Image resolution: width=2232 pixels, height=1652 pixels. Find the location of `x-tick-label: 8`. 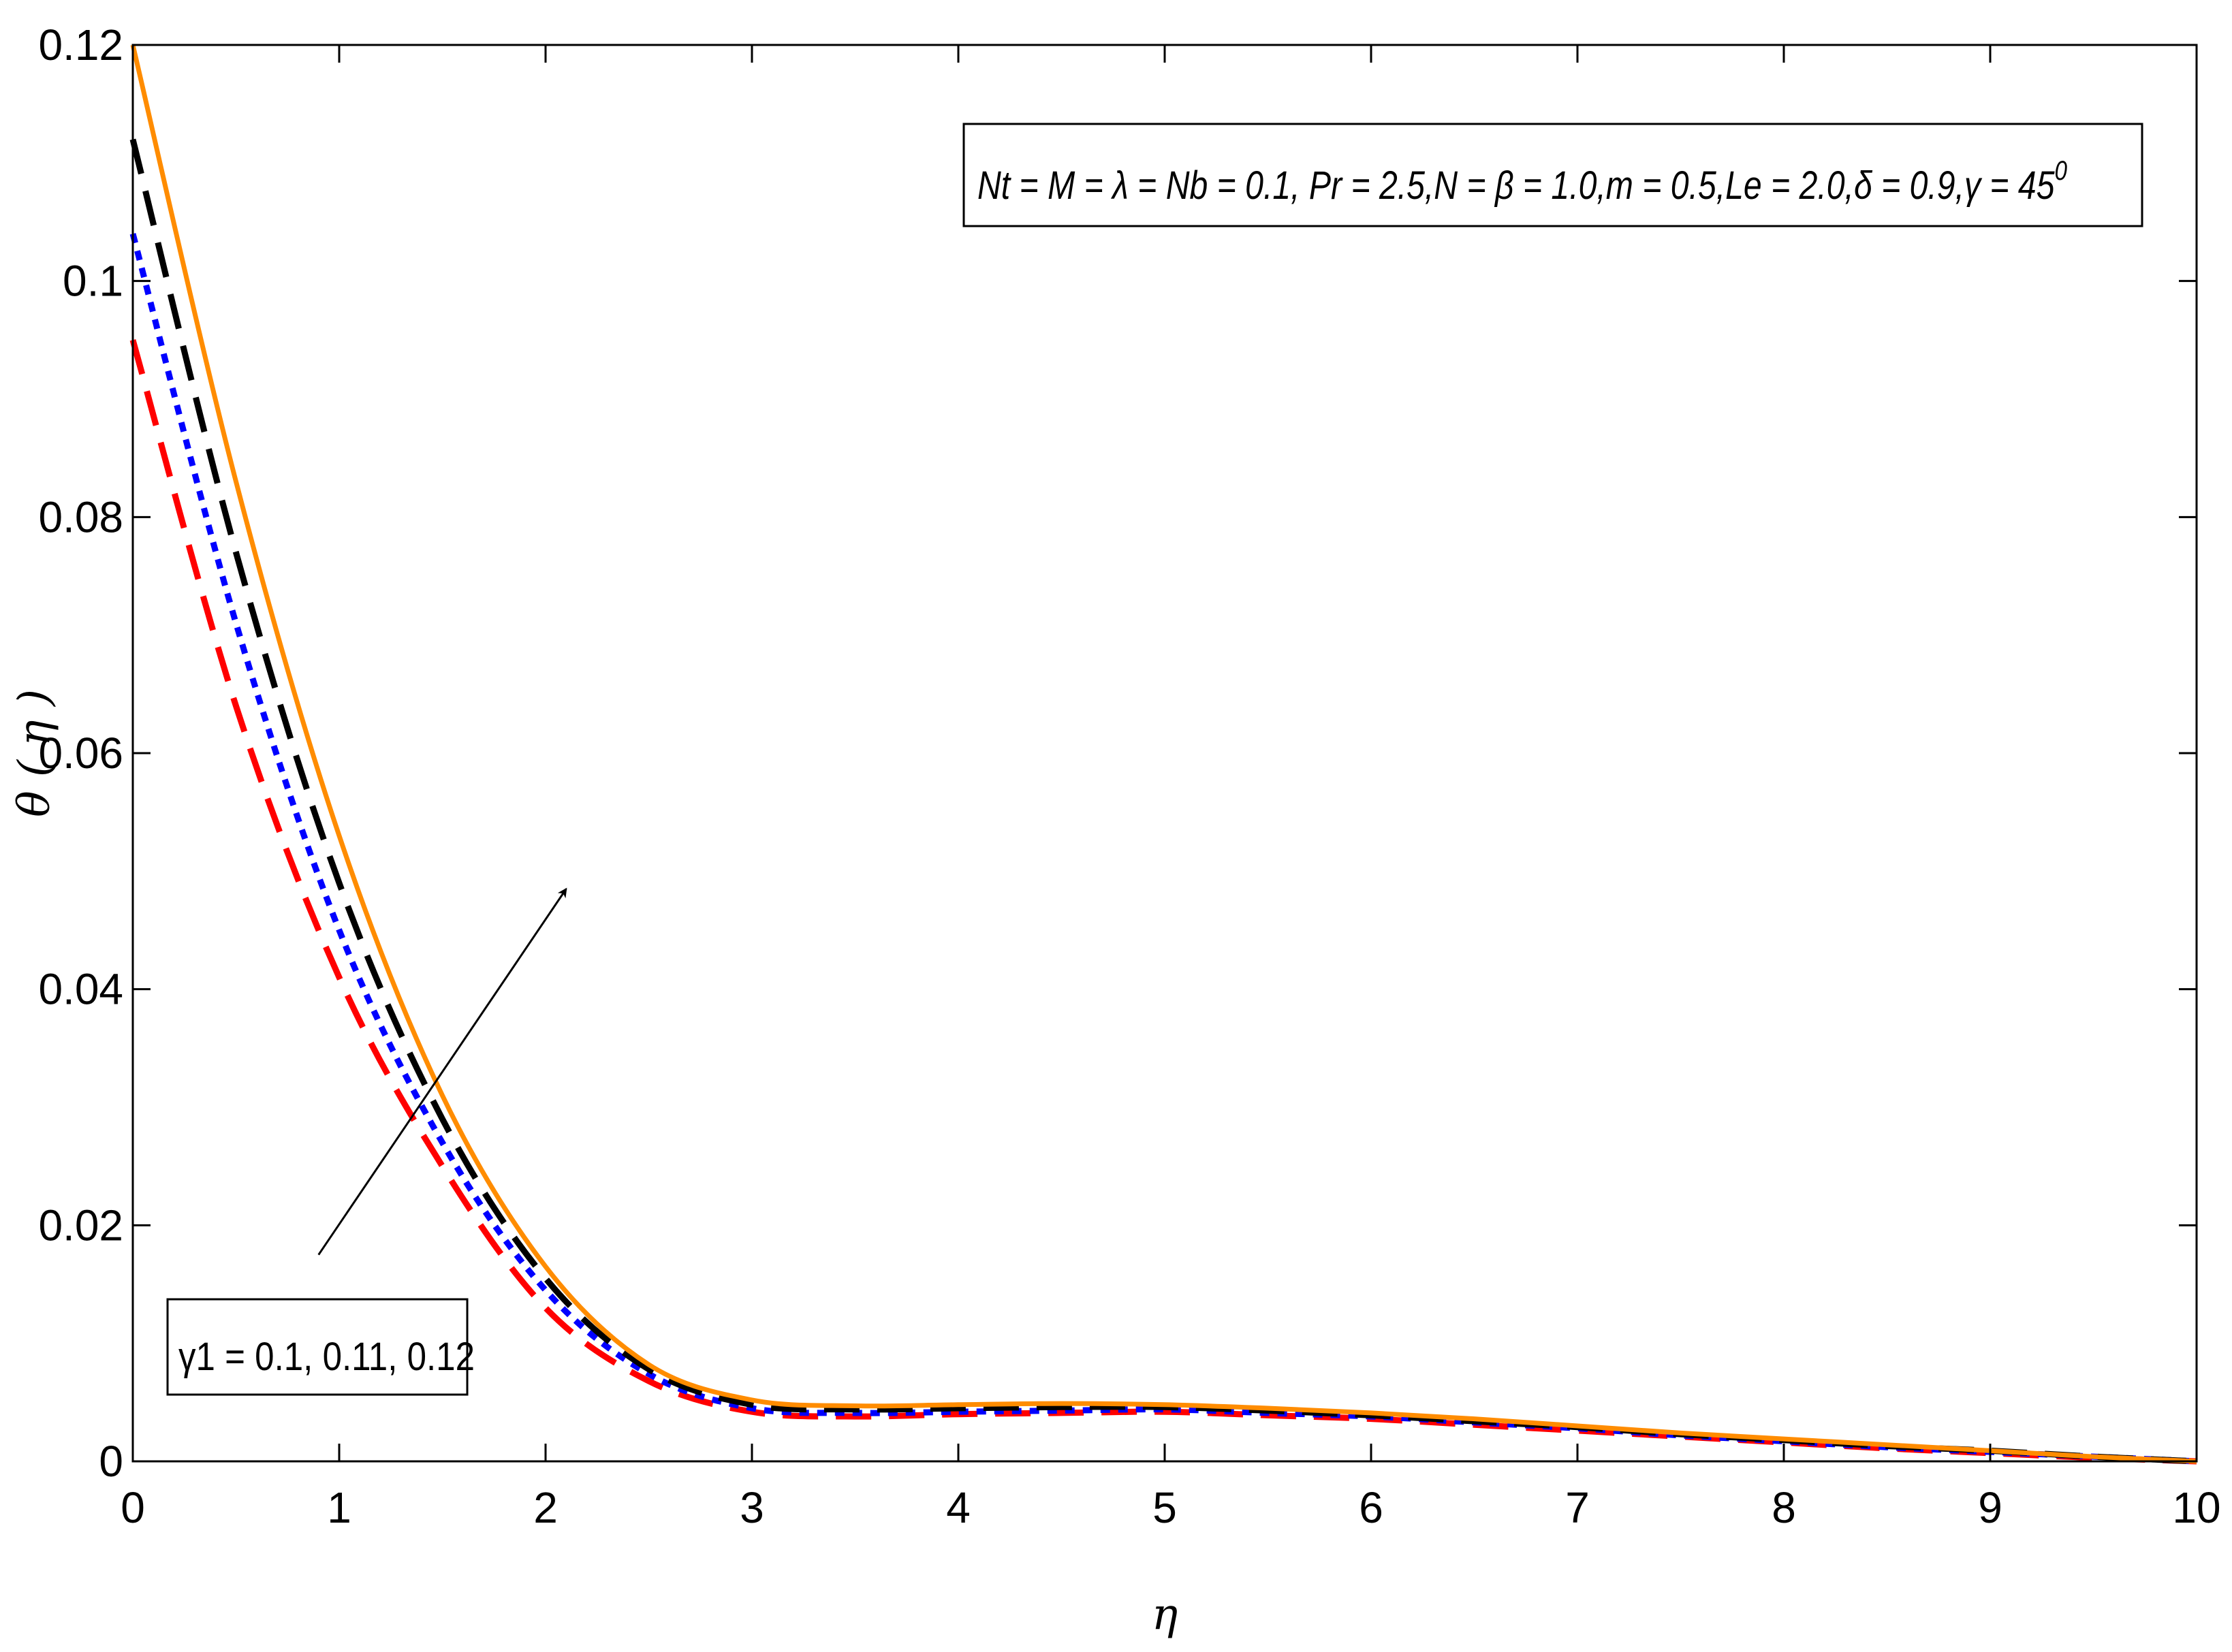

x-tick-label: 8 is located at coordinates (1784, 1507).